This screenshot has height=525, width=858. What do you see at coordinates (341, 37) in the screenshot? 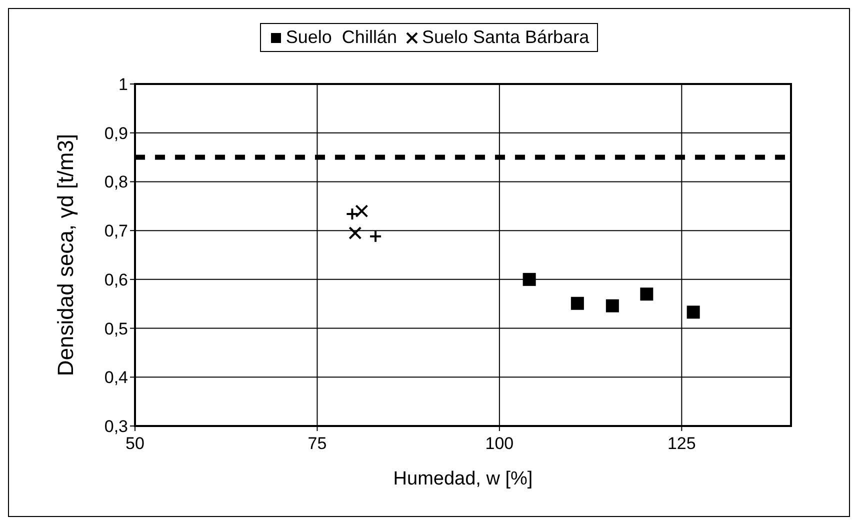
I see `legend-label: Suelo Chillán` at bounding box center [341, 37].